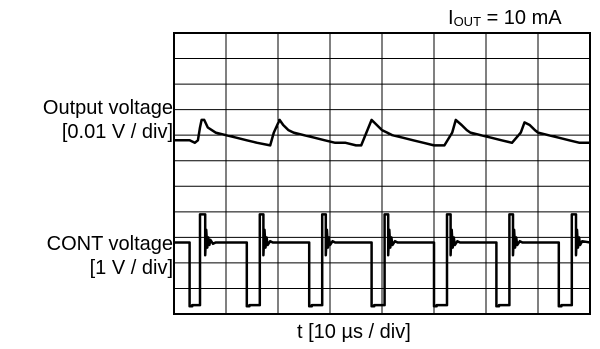 This screenshot has width=600, height=349. I want to click on cont-voltage-name: CONT voltage, so click(109, 244).